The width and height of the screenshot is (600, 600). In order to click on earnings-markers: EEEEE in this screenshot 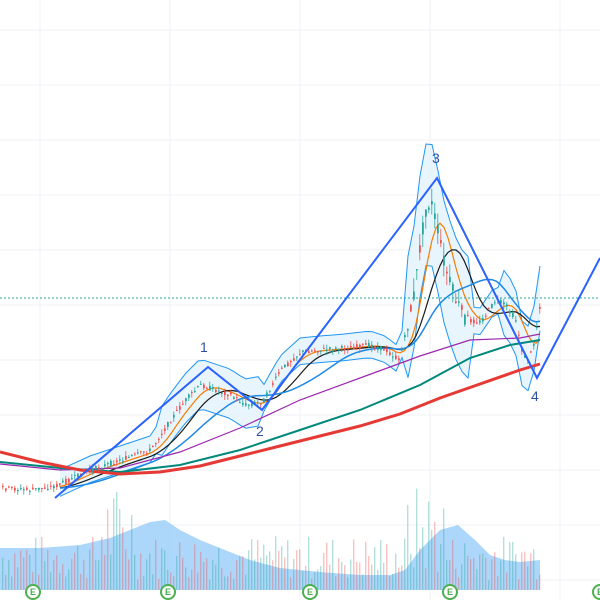, I will do `click(312, 592)`.